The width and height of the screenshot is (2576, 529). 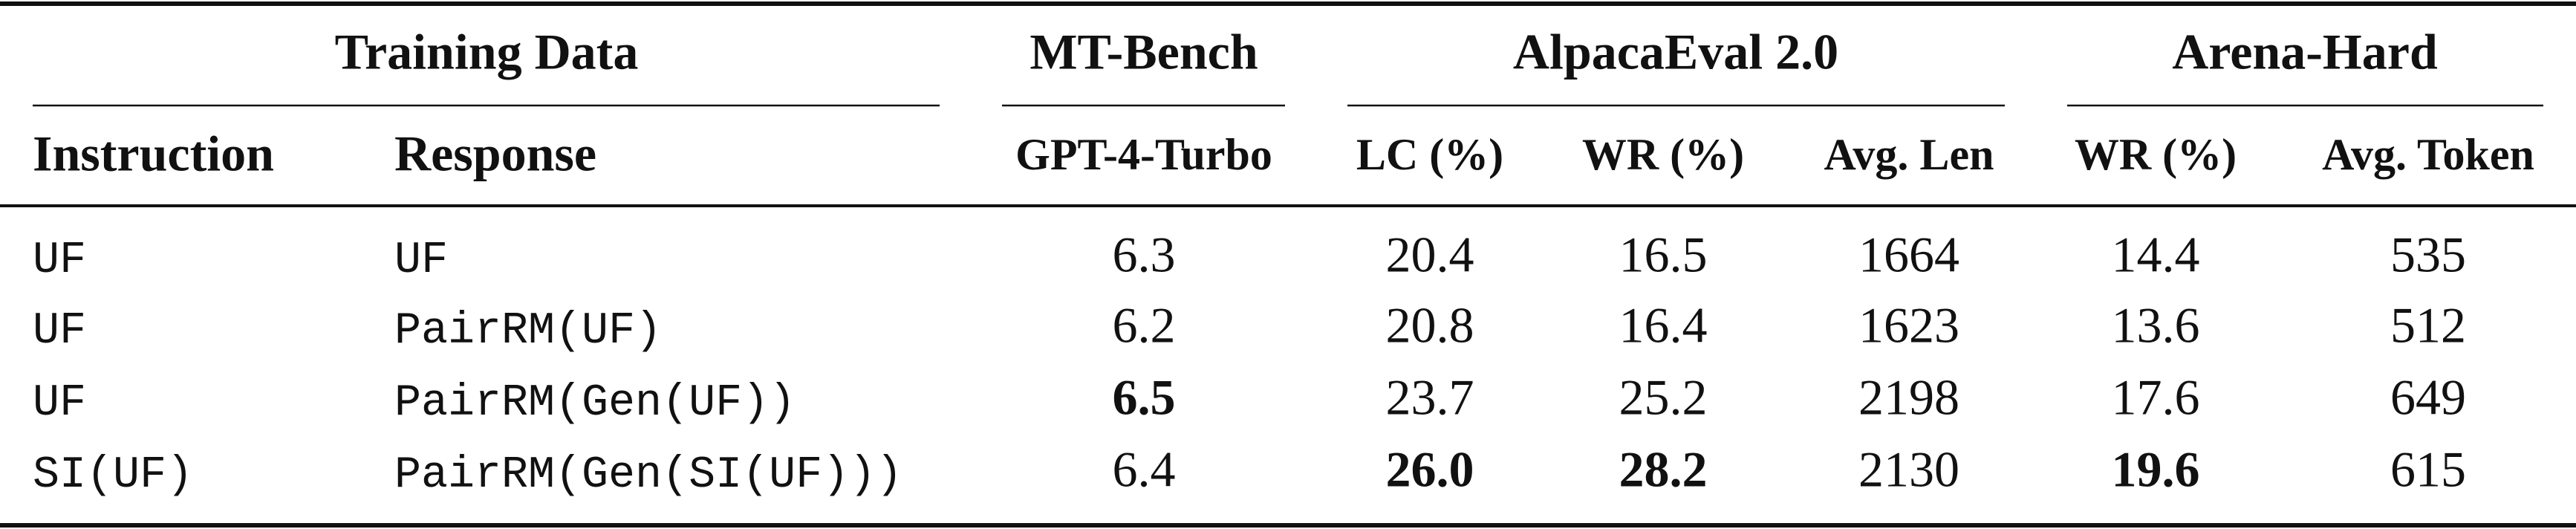 I want to click on group-header: MT-Bench, so click(x=1144, y=52).